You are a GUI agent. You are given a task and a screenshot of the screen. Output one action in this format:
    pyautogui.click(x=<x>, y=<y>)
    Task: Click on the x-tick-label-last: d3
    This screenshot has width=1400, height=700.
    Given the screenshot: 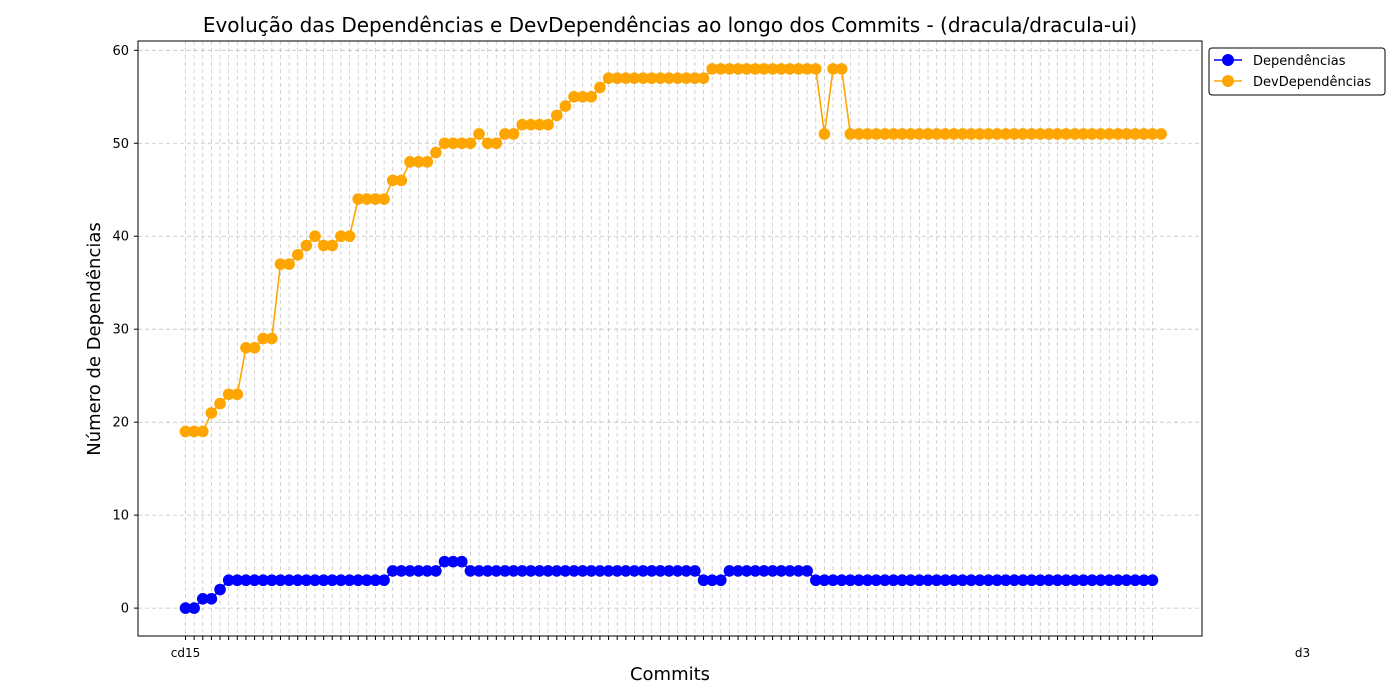 What is the action you would take?
    pyautogui.click(x=1302, y=653)
    